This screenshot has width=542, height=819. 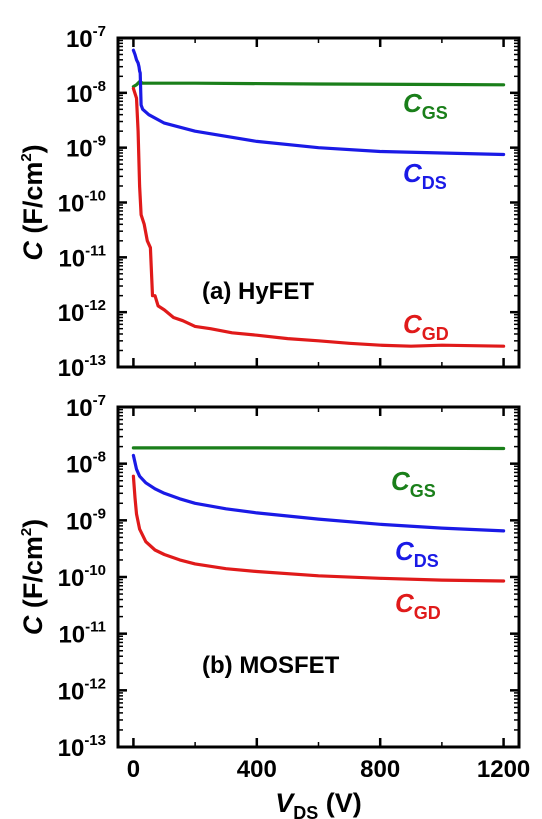 I want to click on panel-label: (a) HyFET, so click(x=258, y=291).